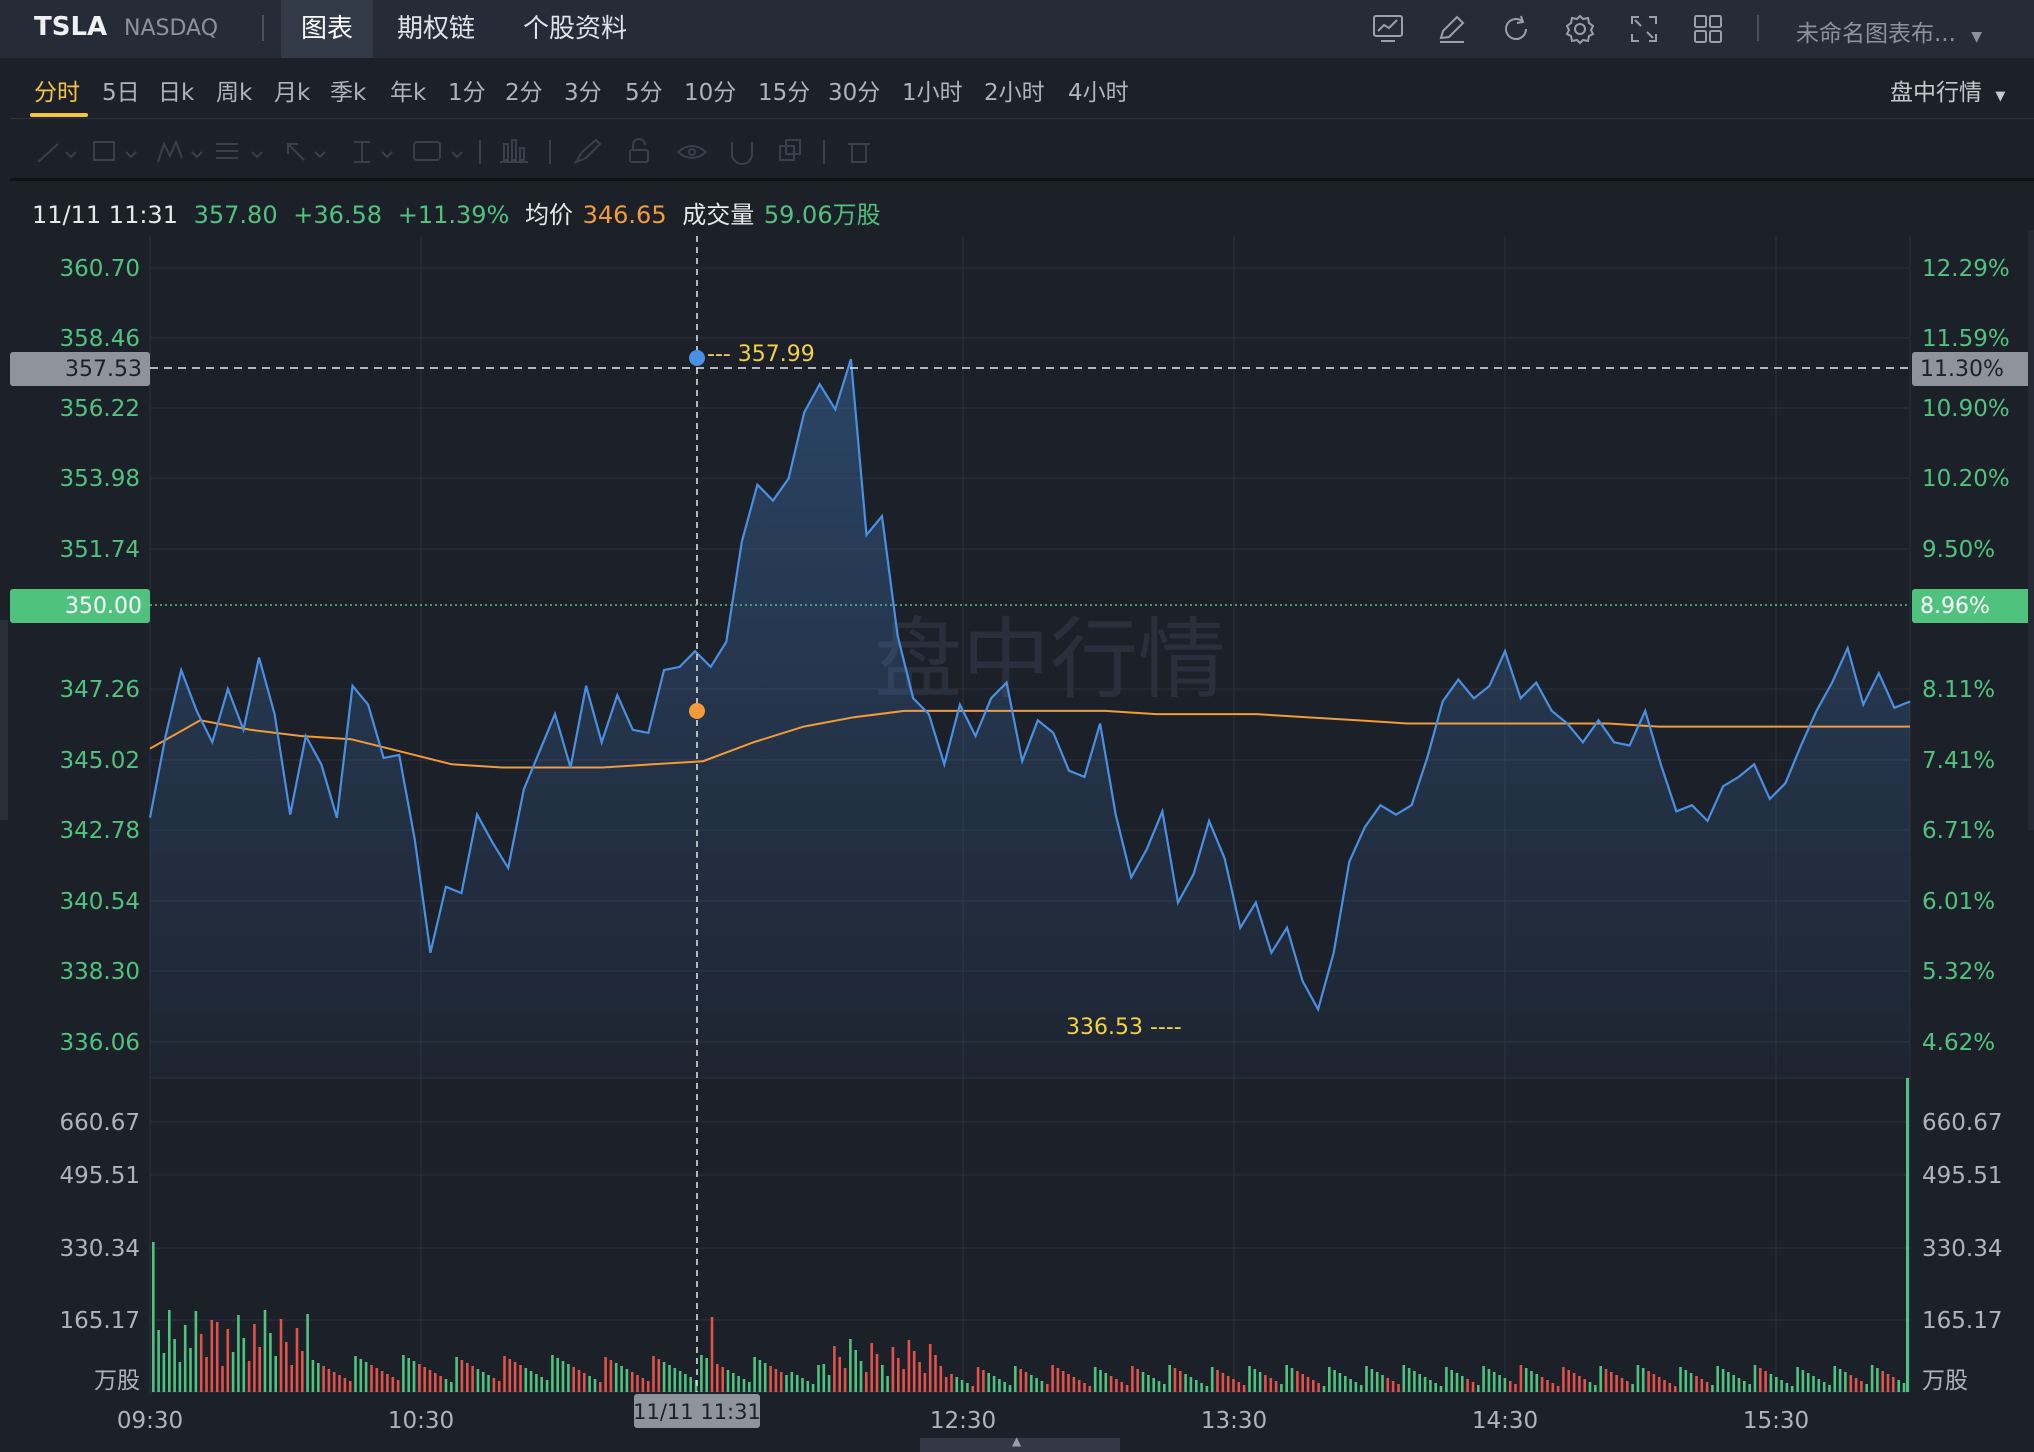 The height and width of the screenshot is (1452, 2034). I want to click on right-scrollbar, so click(2031, 530).